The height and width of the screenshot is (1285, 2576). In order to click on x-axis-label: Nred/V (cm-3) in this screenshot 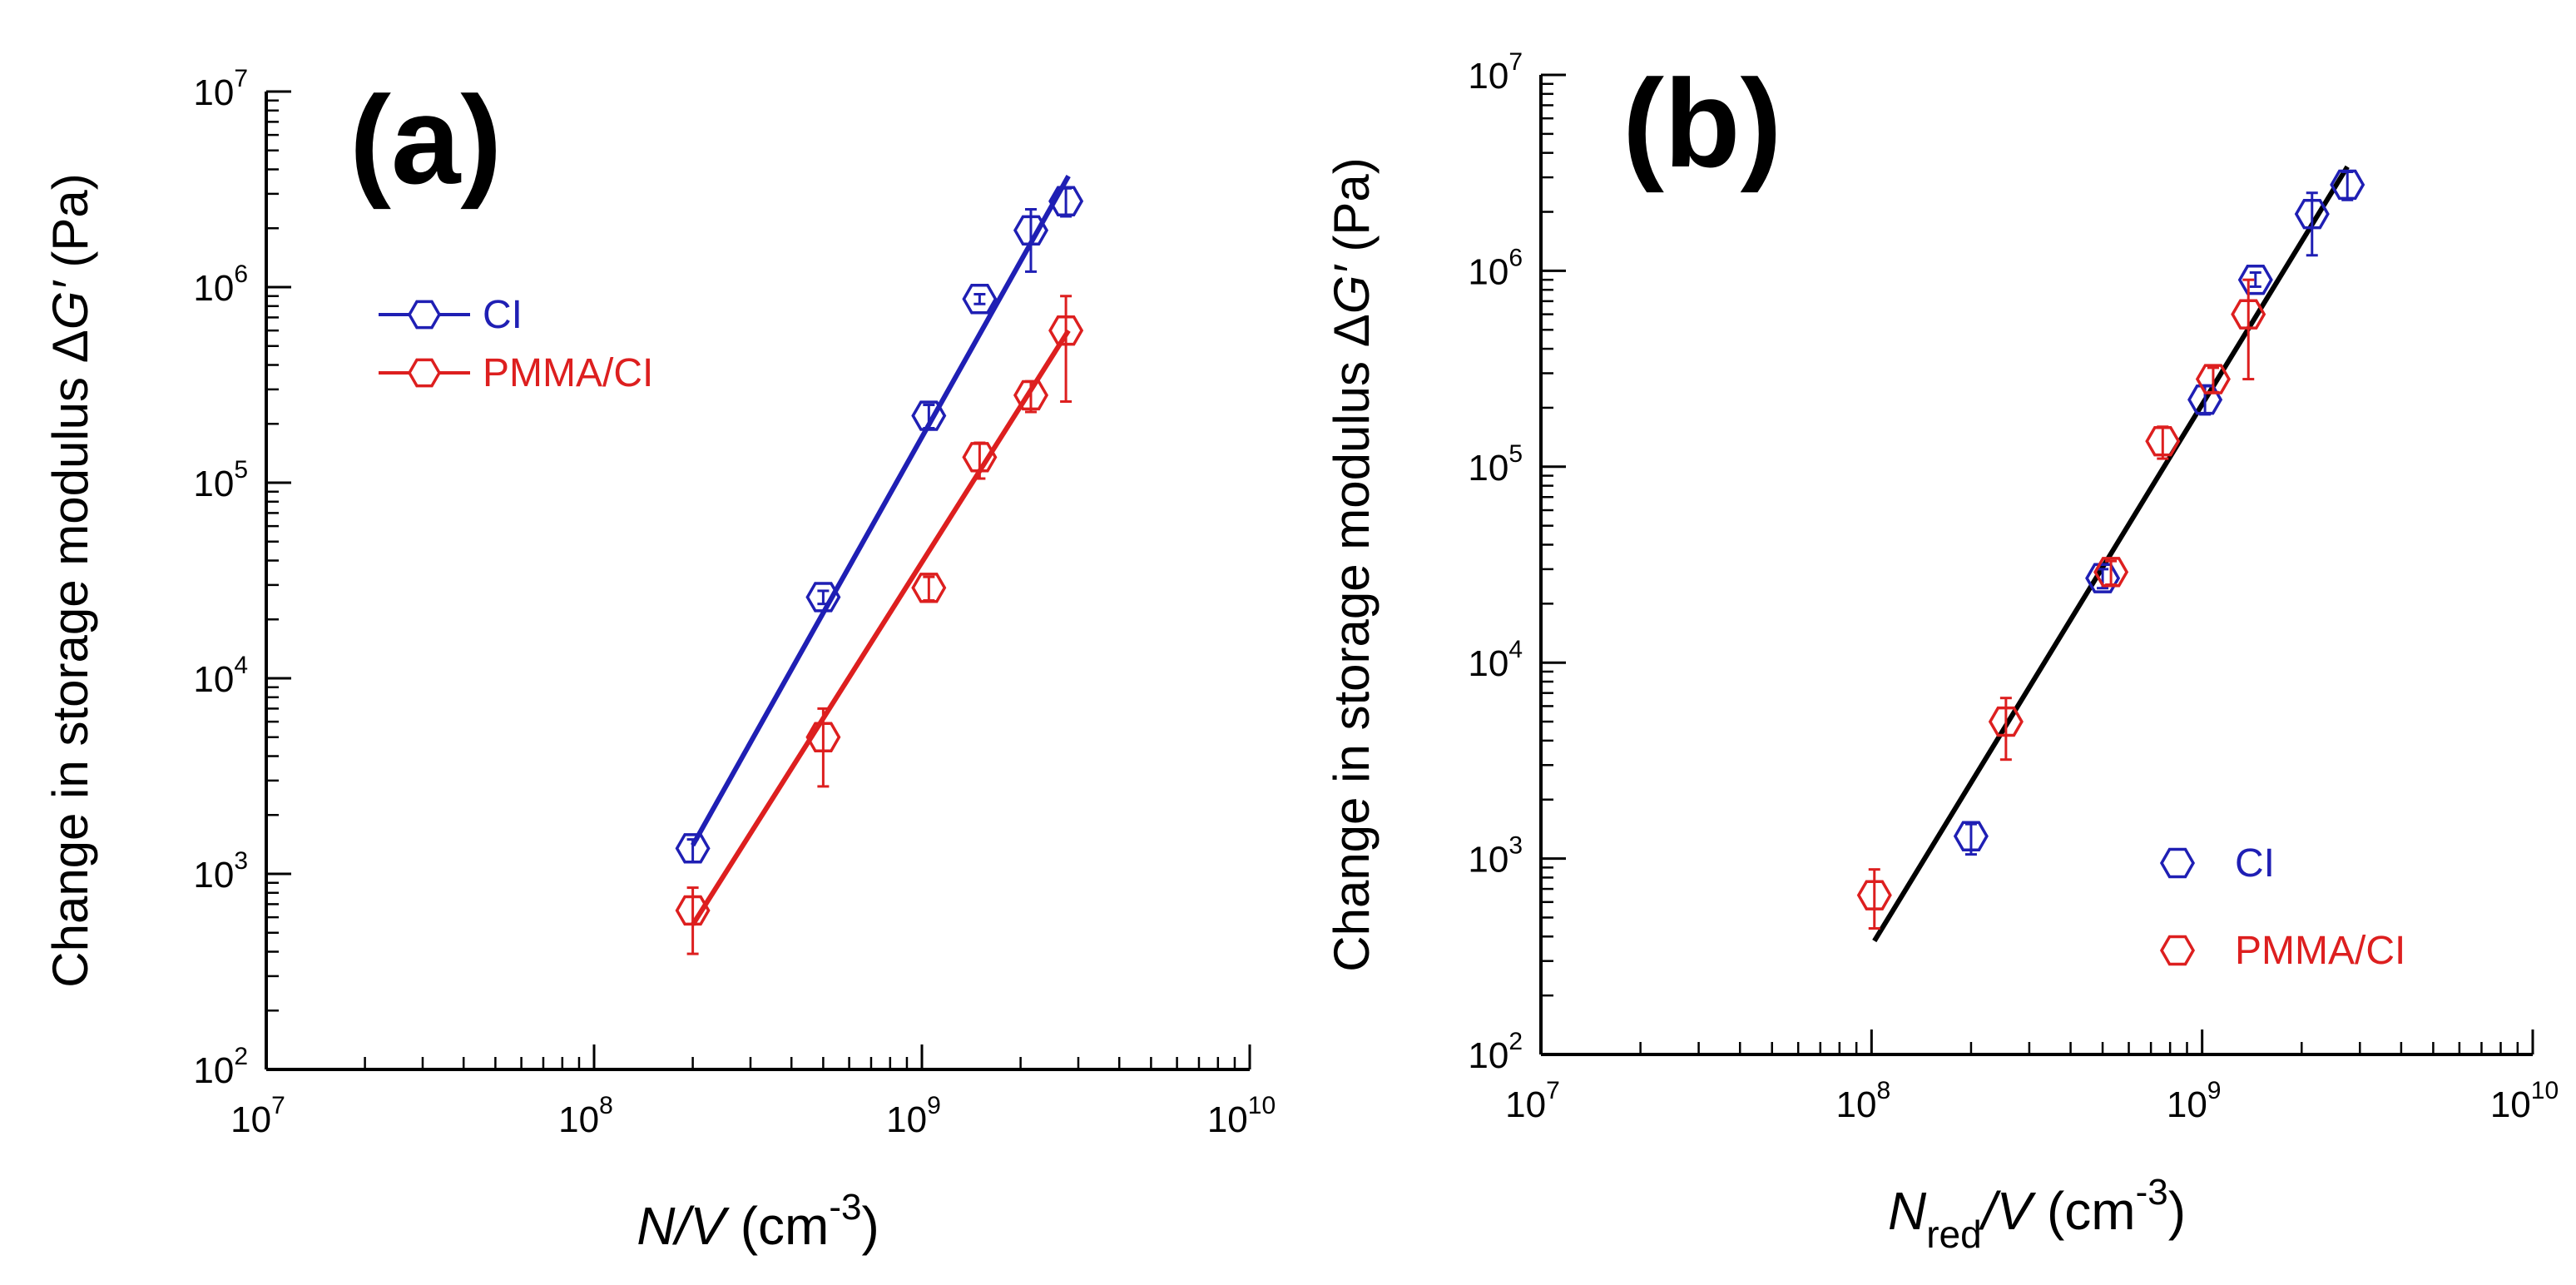, I will do `click(2037, 1214)`.